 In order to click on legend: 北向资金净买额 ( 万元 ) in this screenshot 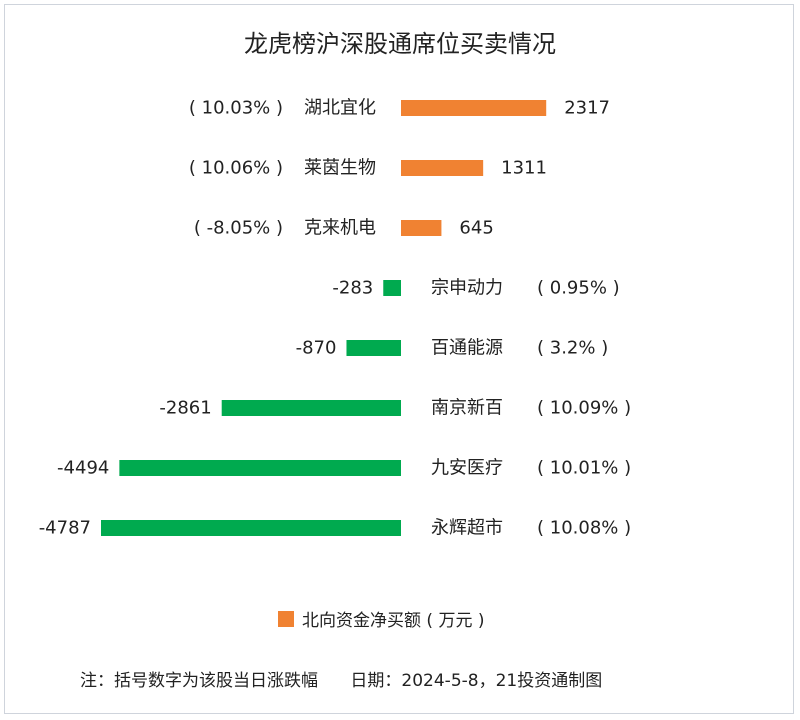, I will do `click(381, 618)`.